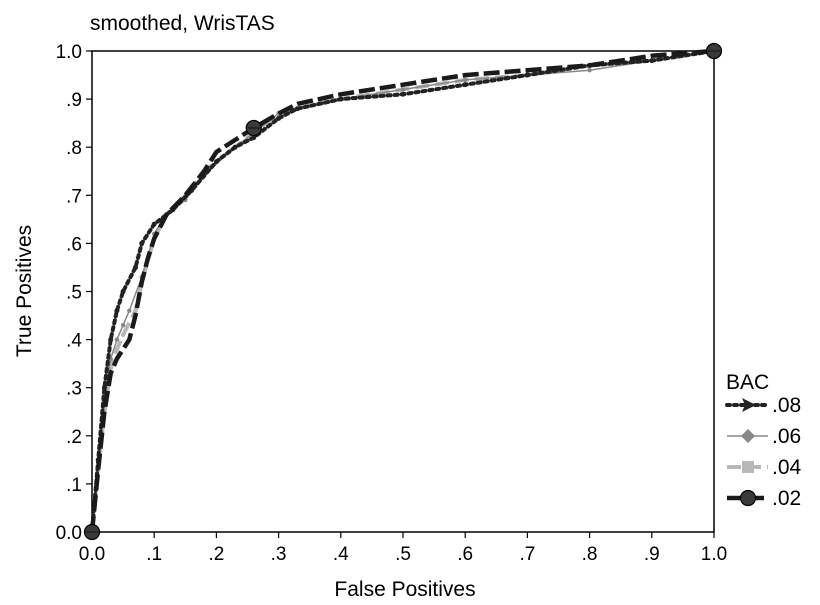  Describe the element at coordinates (74, 389) in the screenshot. I see `y-tick-label: .3` at that location.